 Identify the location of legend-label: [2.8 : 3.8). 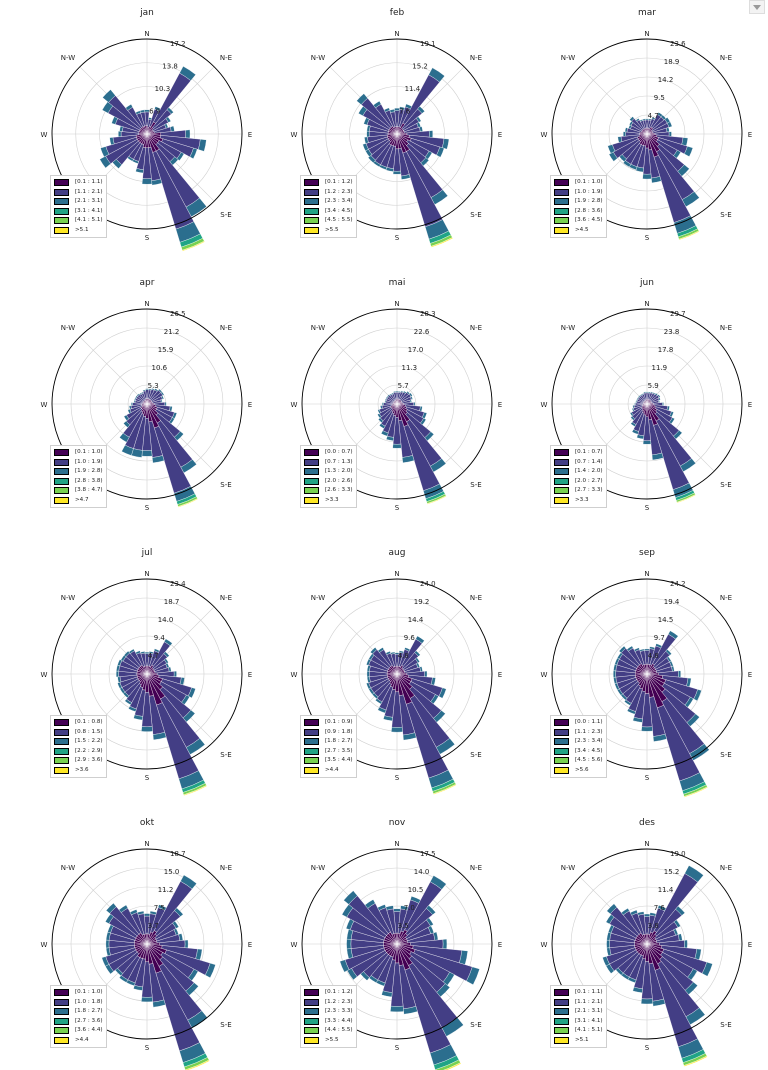
(89, 480).